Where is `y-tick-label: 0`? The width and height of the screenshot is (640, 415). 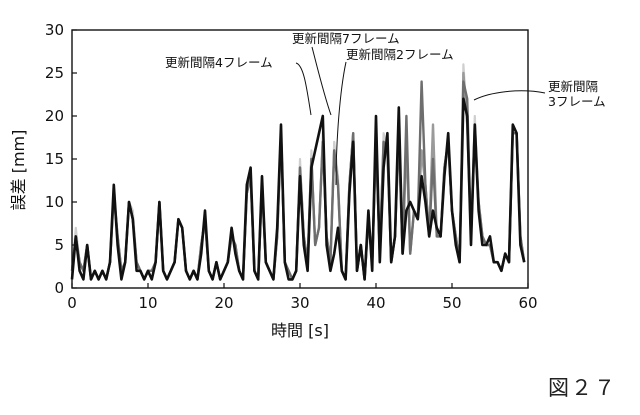
y-tick-label: 0 is located at coordinates (59, 288).